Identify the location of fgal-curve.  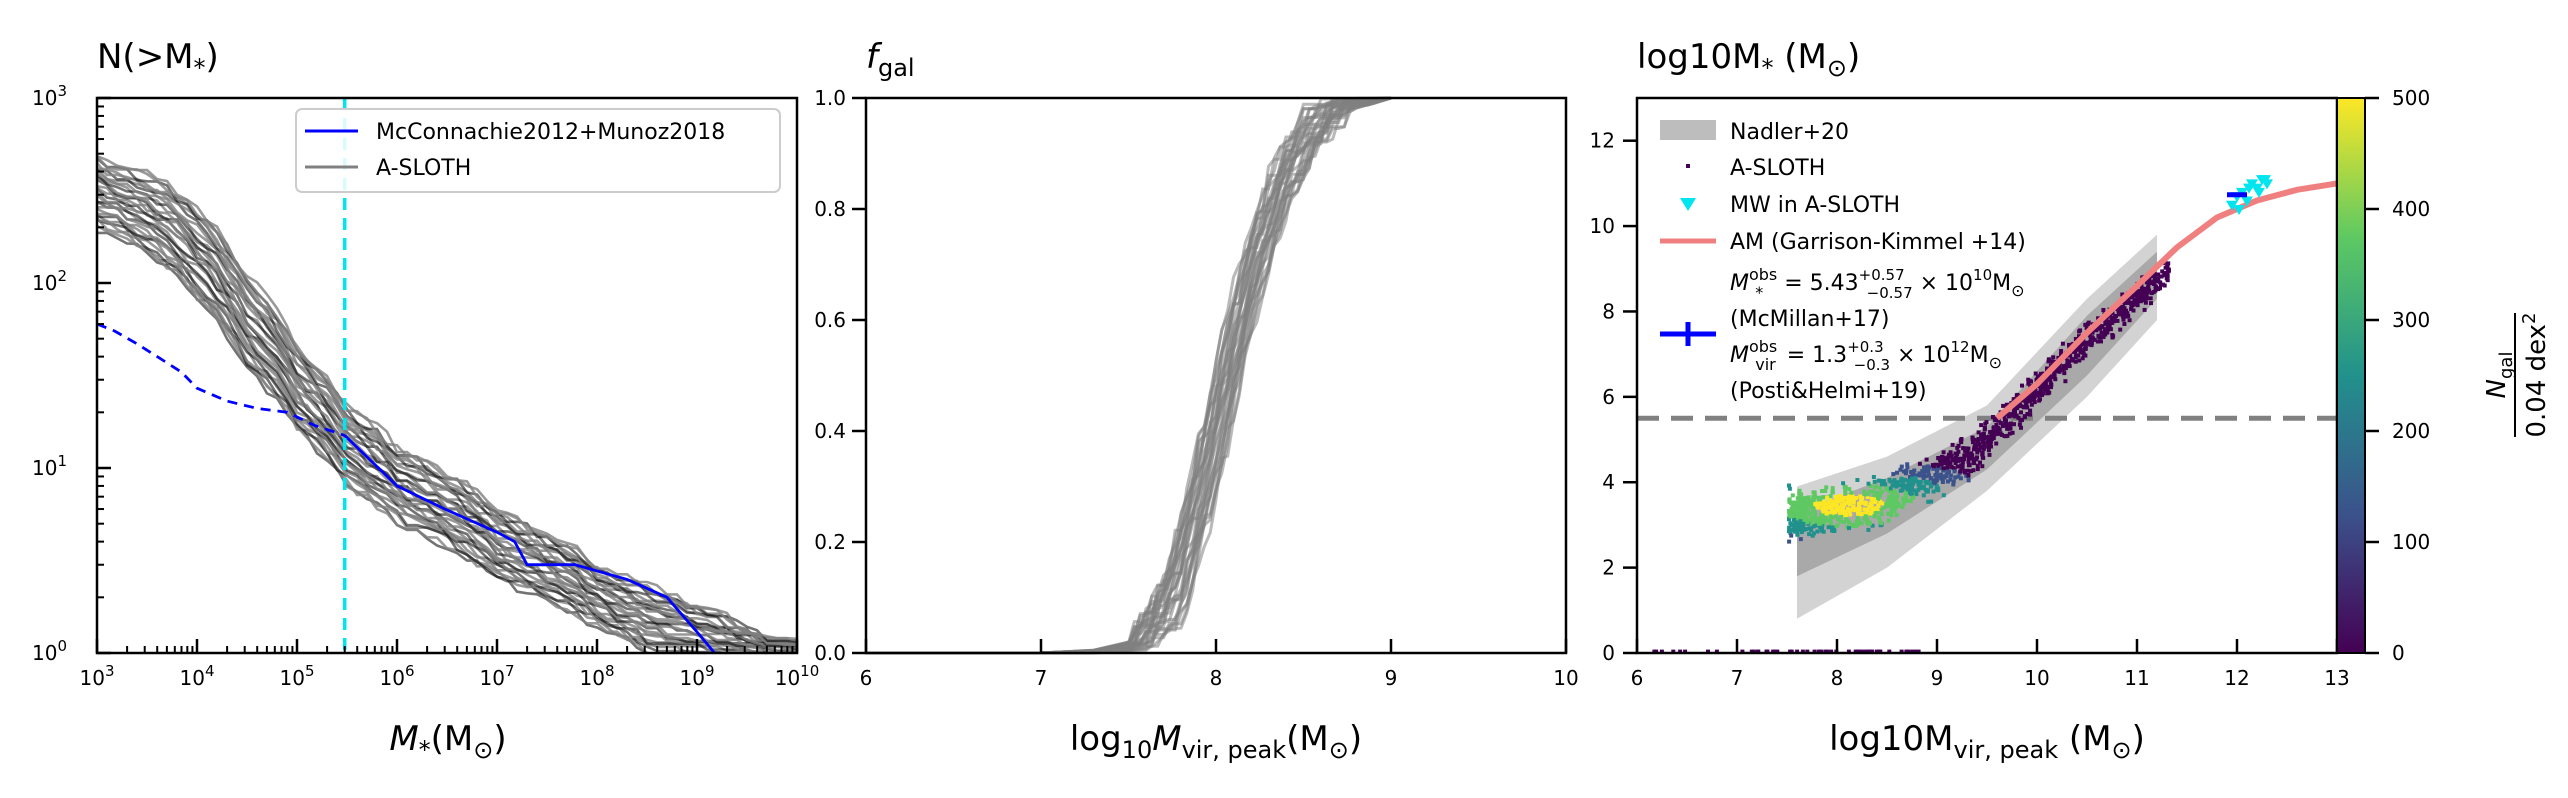
(1129, 375).